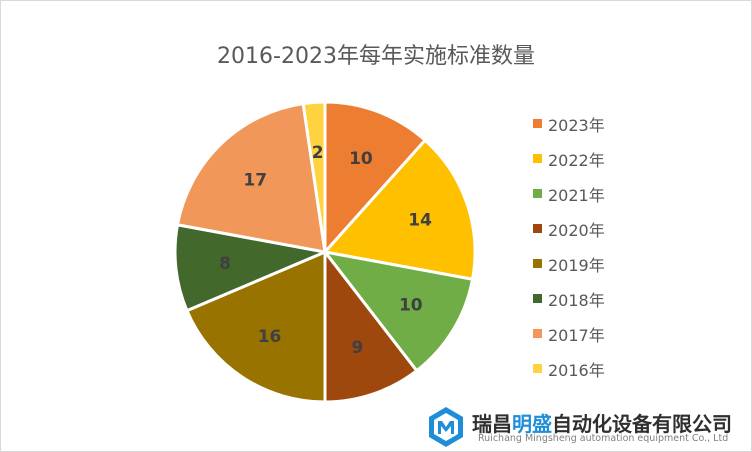  Describe the element at coordinates (576, 230) in the screenshot. I see `legend-label: 2020年` at that location.